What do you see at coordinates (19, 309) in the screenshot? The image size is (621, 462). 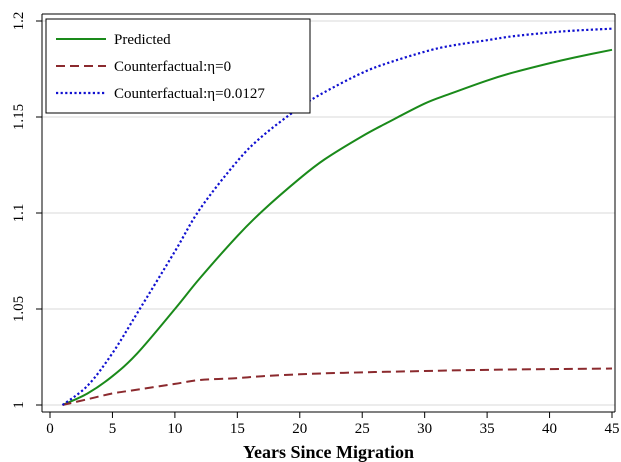 I see `y-tick-label-1: 1.05` at bounding box center [19, 309].